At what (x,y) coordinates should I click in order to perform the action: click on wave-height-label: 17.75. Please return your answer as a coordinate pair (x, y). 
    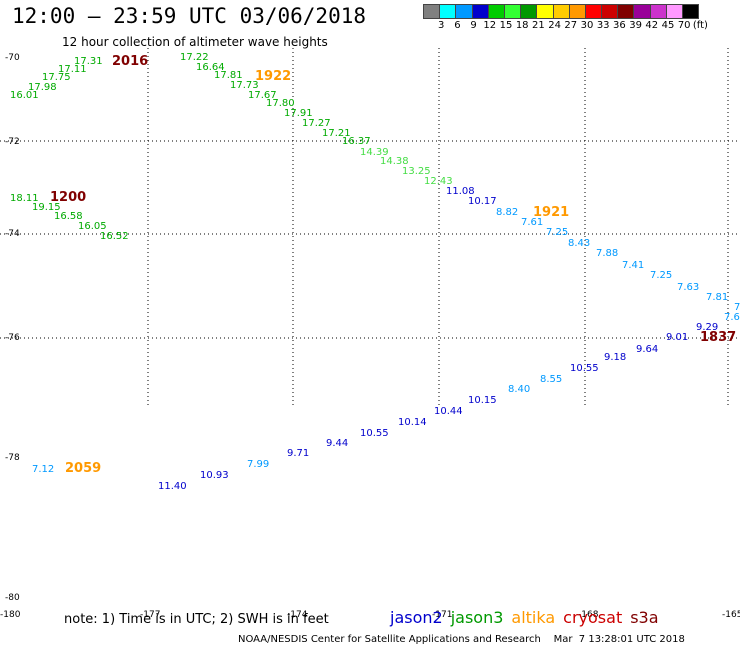
    Looking at the image, I should click on (56, 77).